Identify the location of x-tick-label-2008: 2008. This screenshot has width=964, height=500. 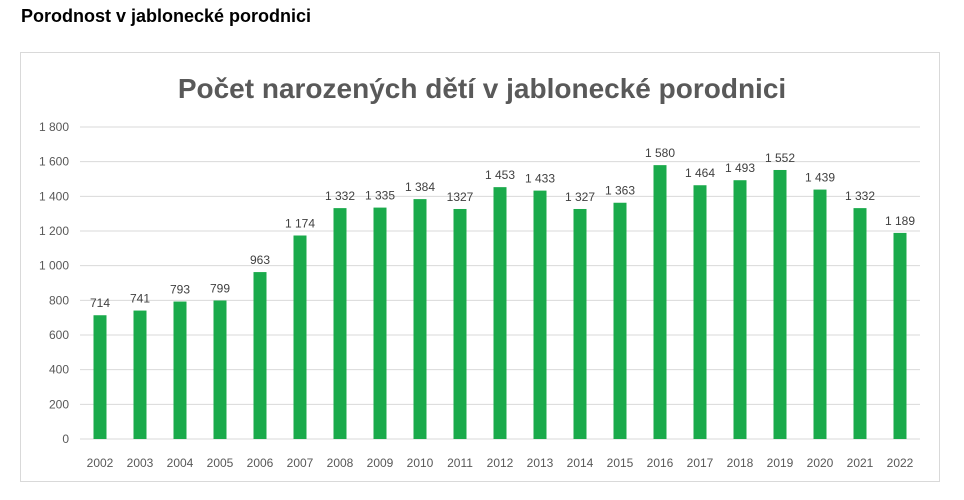
(340, 463).